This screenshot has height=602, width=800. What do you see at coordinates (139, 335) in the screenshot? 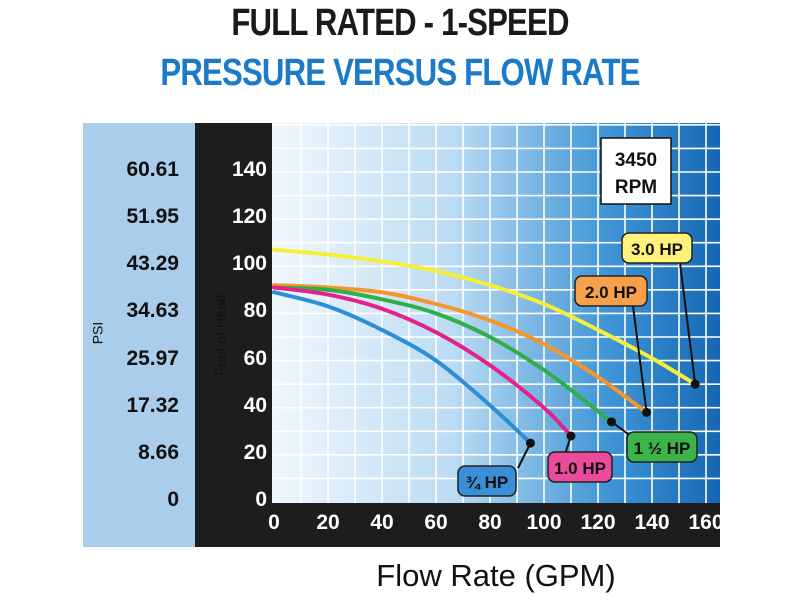
I see `psi-axis-band` at bounding box center [139, 335].